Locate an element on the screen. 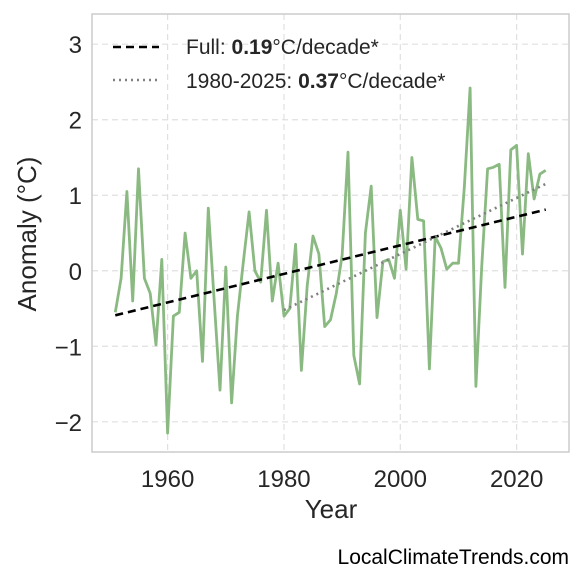 The height and width of the screenshot is (580, 585). y-axis-title: Anomaly (°C) is located at coordinates (27, 234).